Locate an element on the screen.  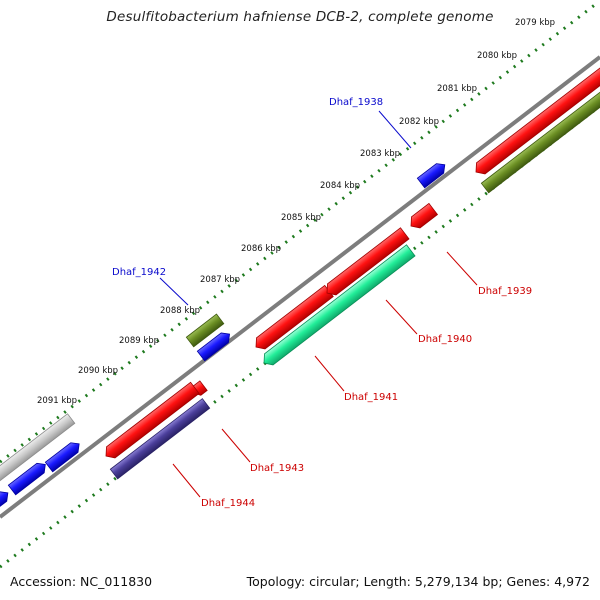
gene-dhaf-1939-small is located at coordinates (423, 216).